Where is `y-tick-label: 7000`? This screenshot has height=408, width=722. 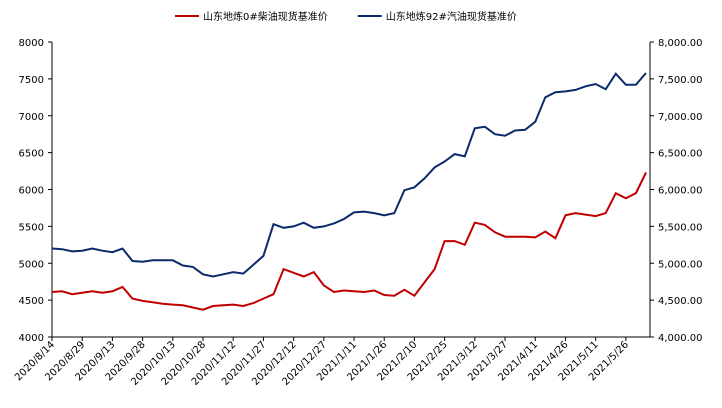
y-tick-label: 7000 is located at coordinates (31, 117).